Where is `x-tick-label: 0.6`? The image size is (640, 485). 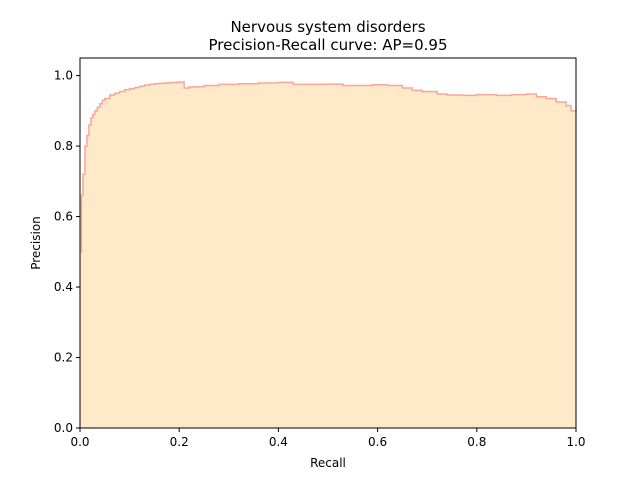 x-tick-label: 0.6 is located at coordinates (377, 442).